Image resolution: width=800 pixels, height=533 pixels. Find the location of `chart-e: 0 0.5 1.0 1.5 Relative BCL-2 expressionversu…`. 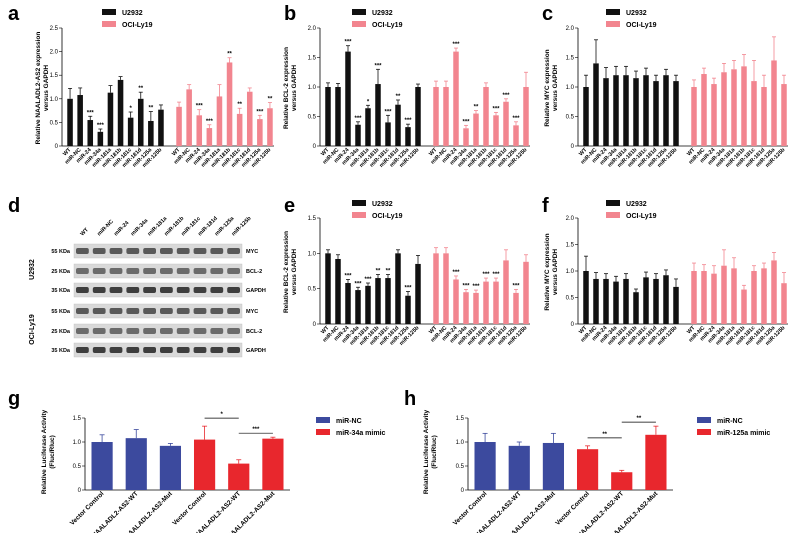

chart-e: 0 0.5 1.0 1.5 Relative BCL-2 expressionversu… is located at coordinates (406, 273).